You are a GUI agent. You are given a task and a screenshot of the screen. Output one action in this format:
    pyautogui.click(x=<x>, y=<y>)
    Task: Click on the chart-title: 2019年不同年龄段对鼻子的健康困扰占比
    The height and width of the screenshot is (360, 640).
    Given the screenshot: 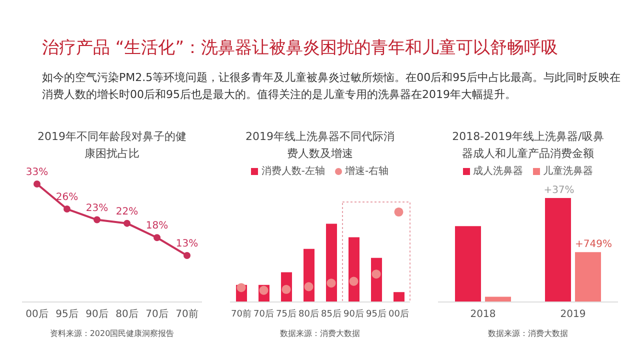 What is the action you would take?
    pyautogui.click(x=112, y=145)
    